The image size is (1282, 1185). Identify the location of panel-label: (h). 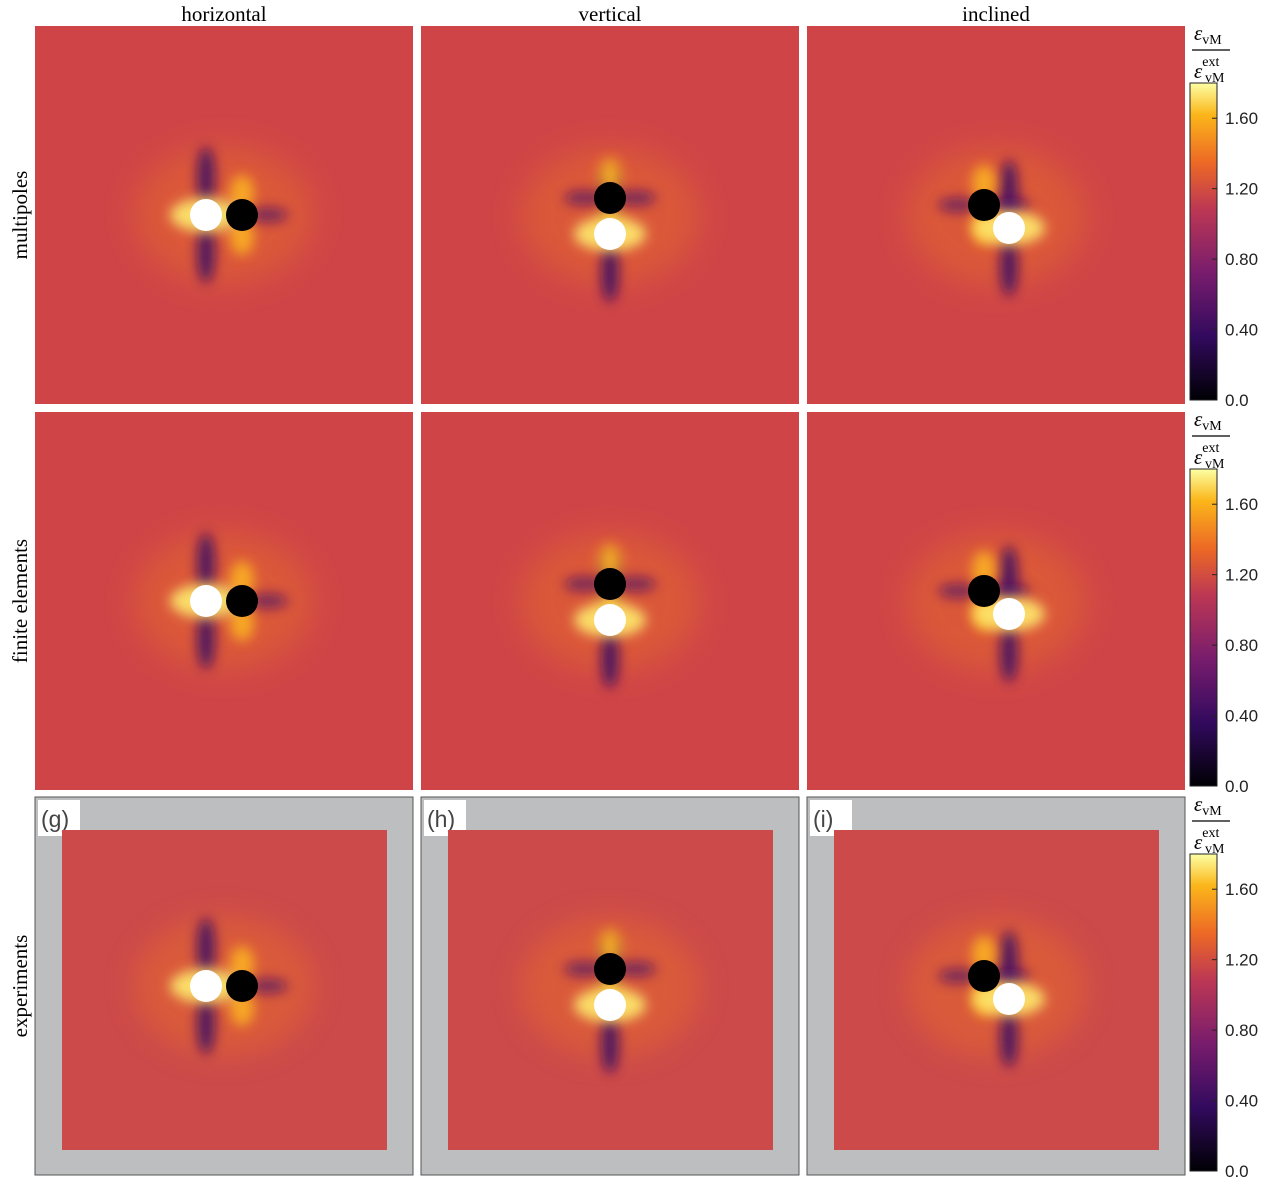
(441, 819).